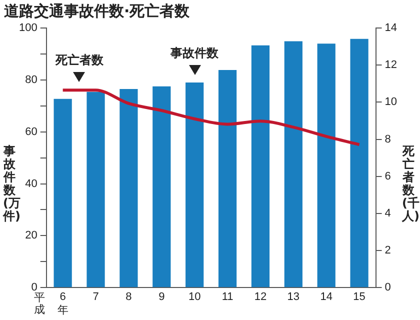  Describe the element at coordinates (31, 184) in the screenshot. I see `y-tick-label: 40` at that location.